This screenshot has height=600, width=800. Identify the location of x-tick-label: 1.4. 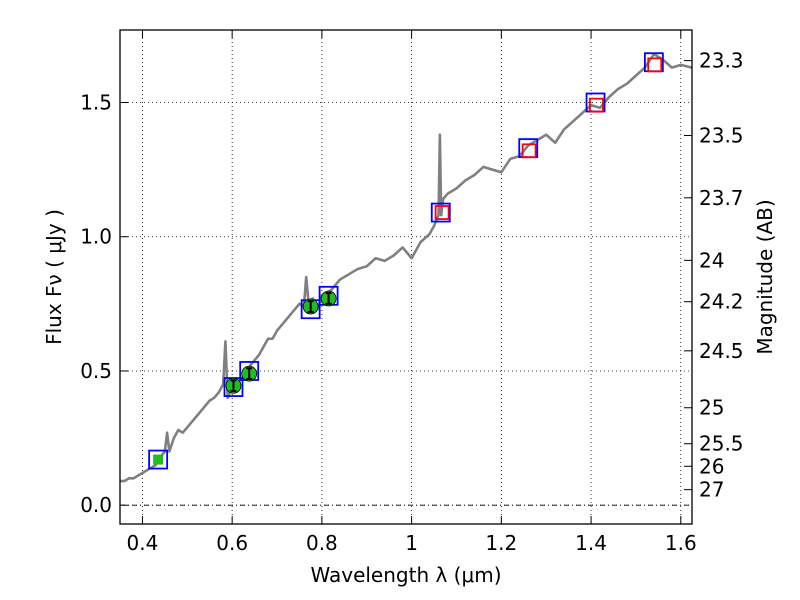
(591, 543).